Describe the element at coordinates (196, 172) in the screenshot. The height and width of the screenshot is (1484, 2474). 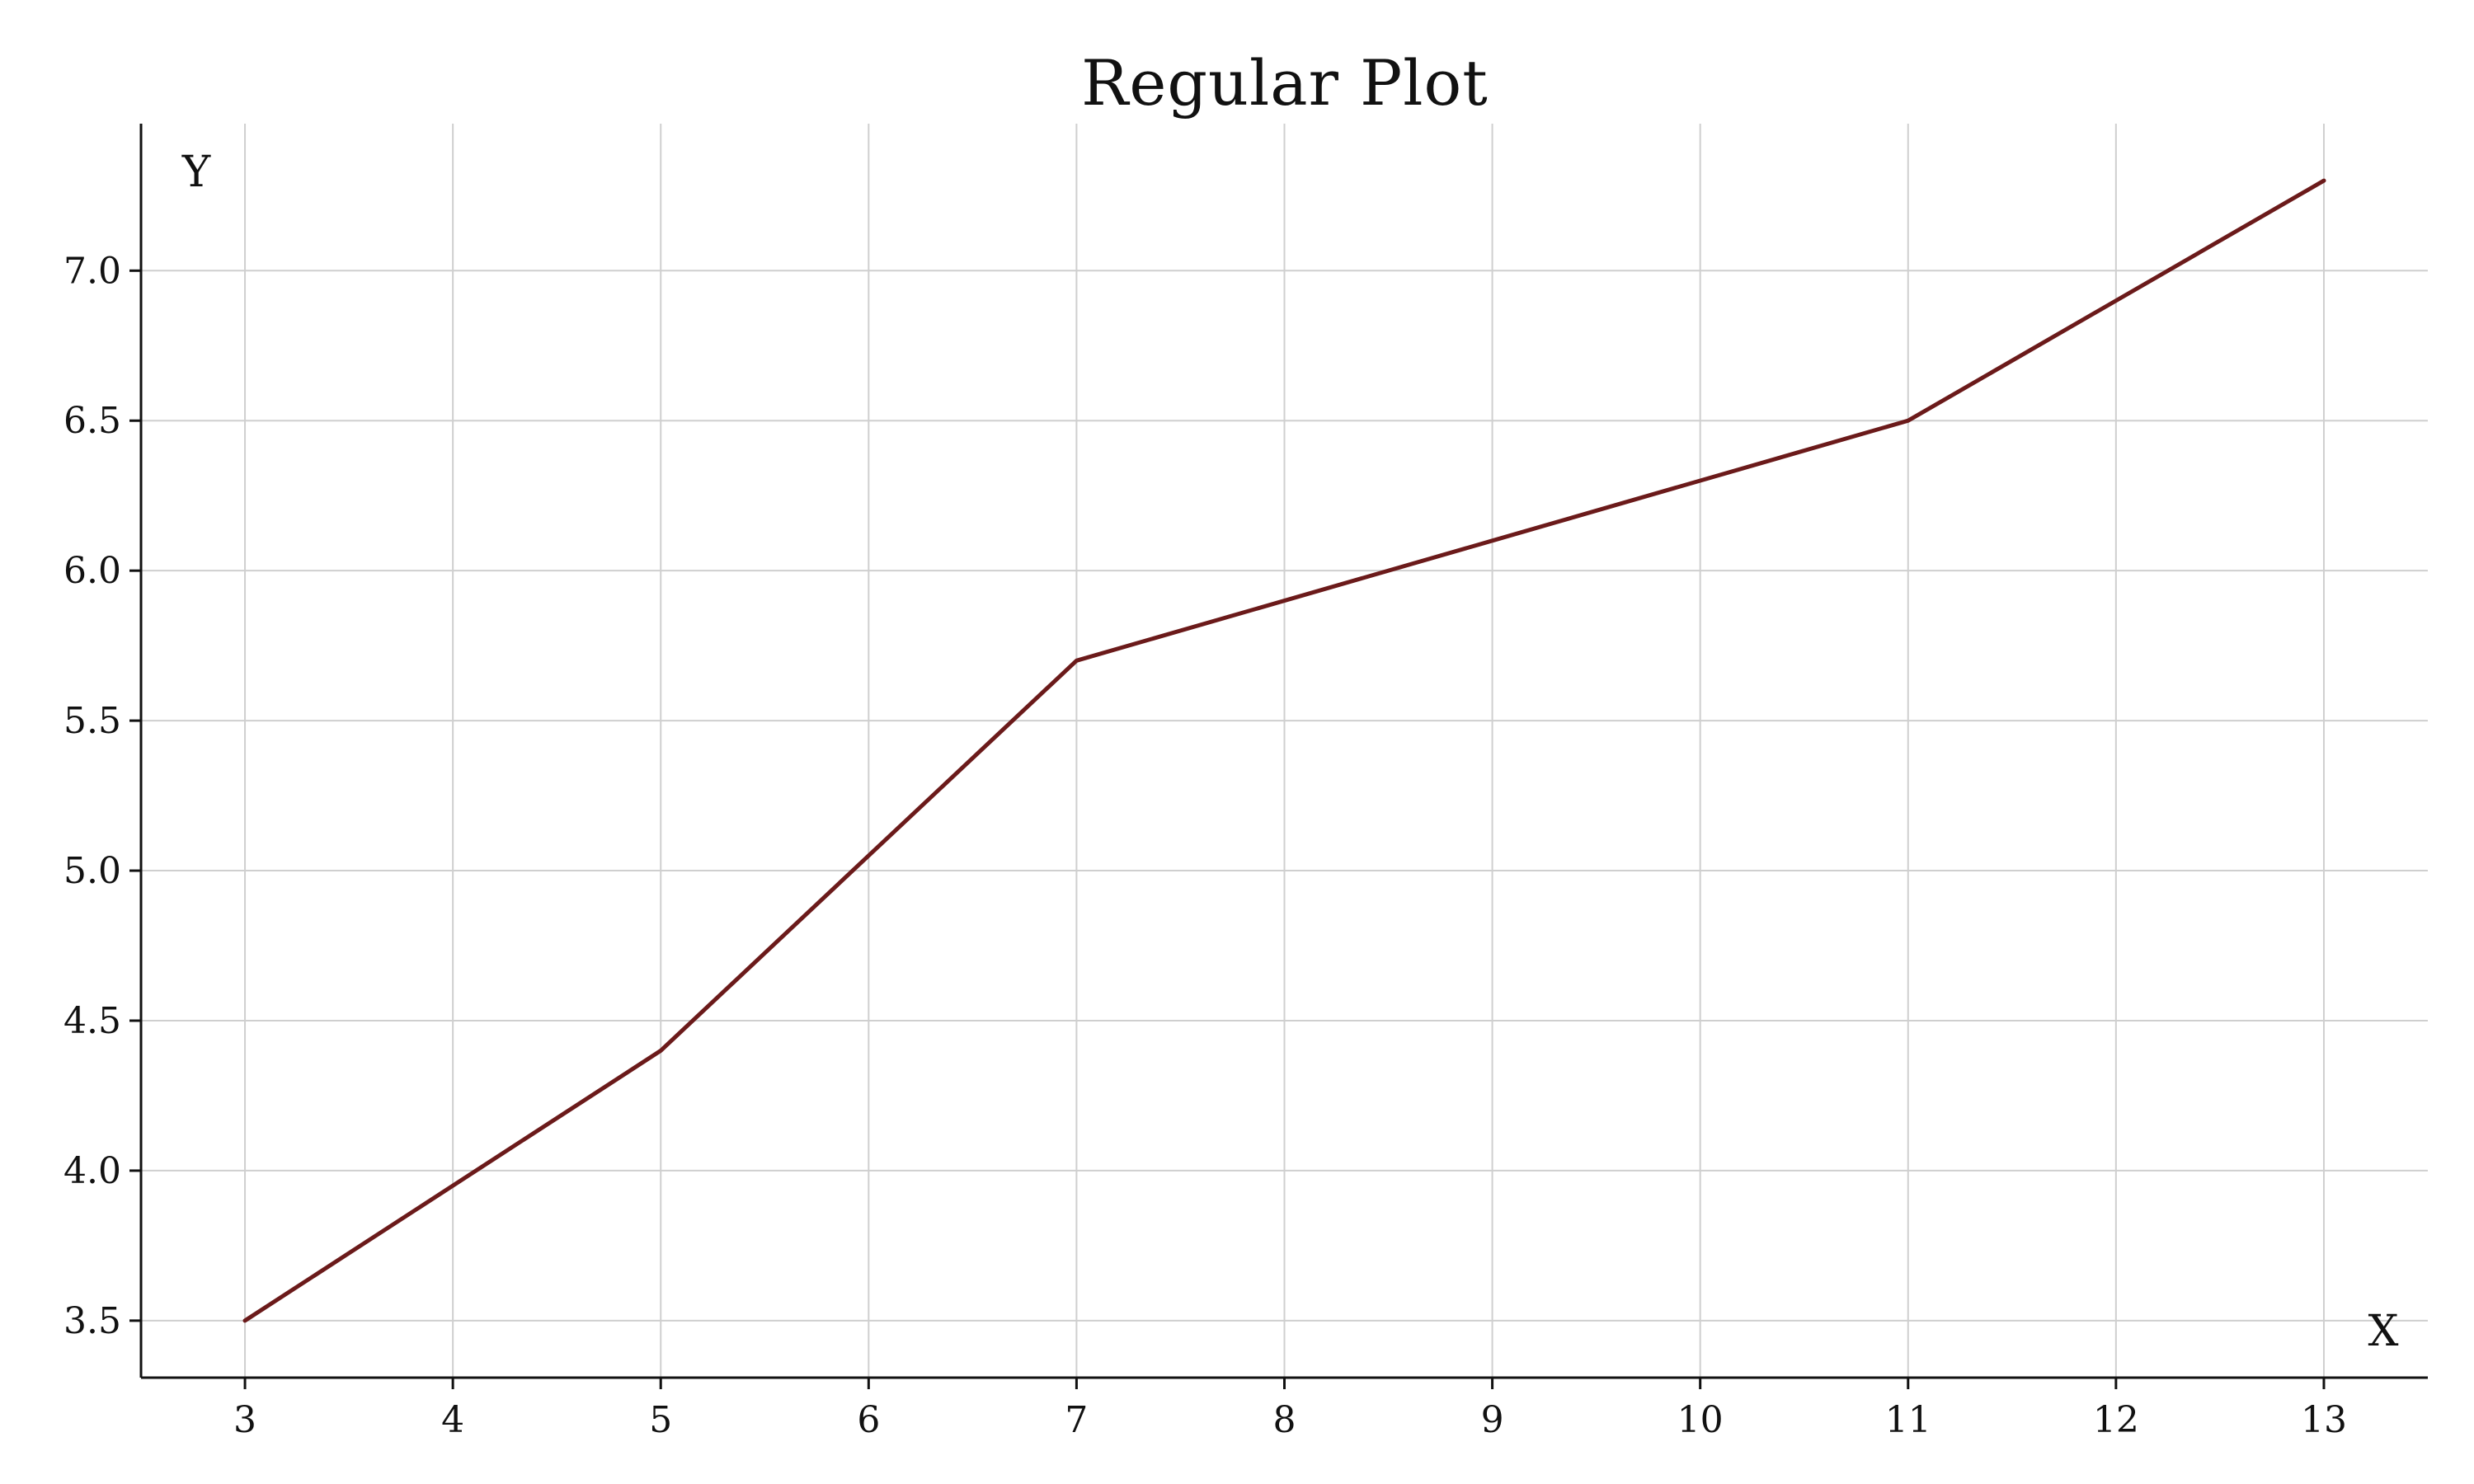
I see `y-axis-label: Y` at that location.